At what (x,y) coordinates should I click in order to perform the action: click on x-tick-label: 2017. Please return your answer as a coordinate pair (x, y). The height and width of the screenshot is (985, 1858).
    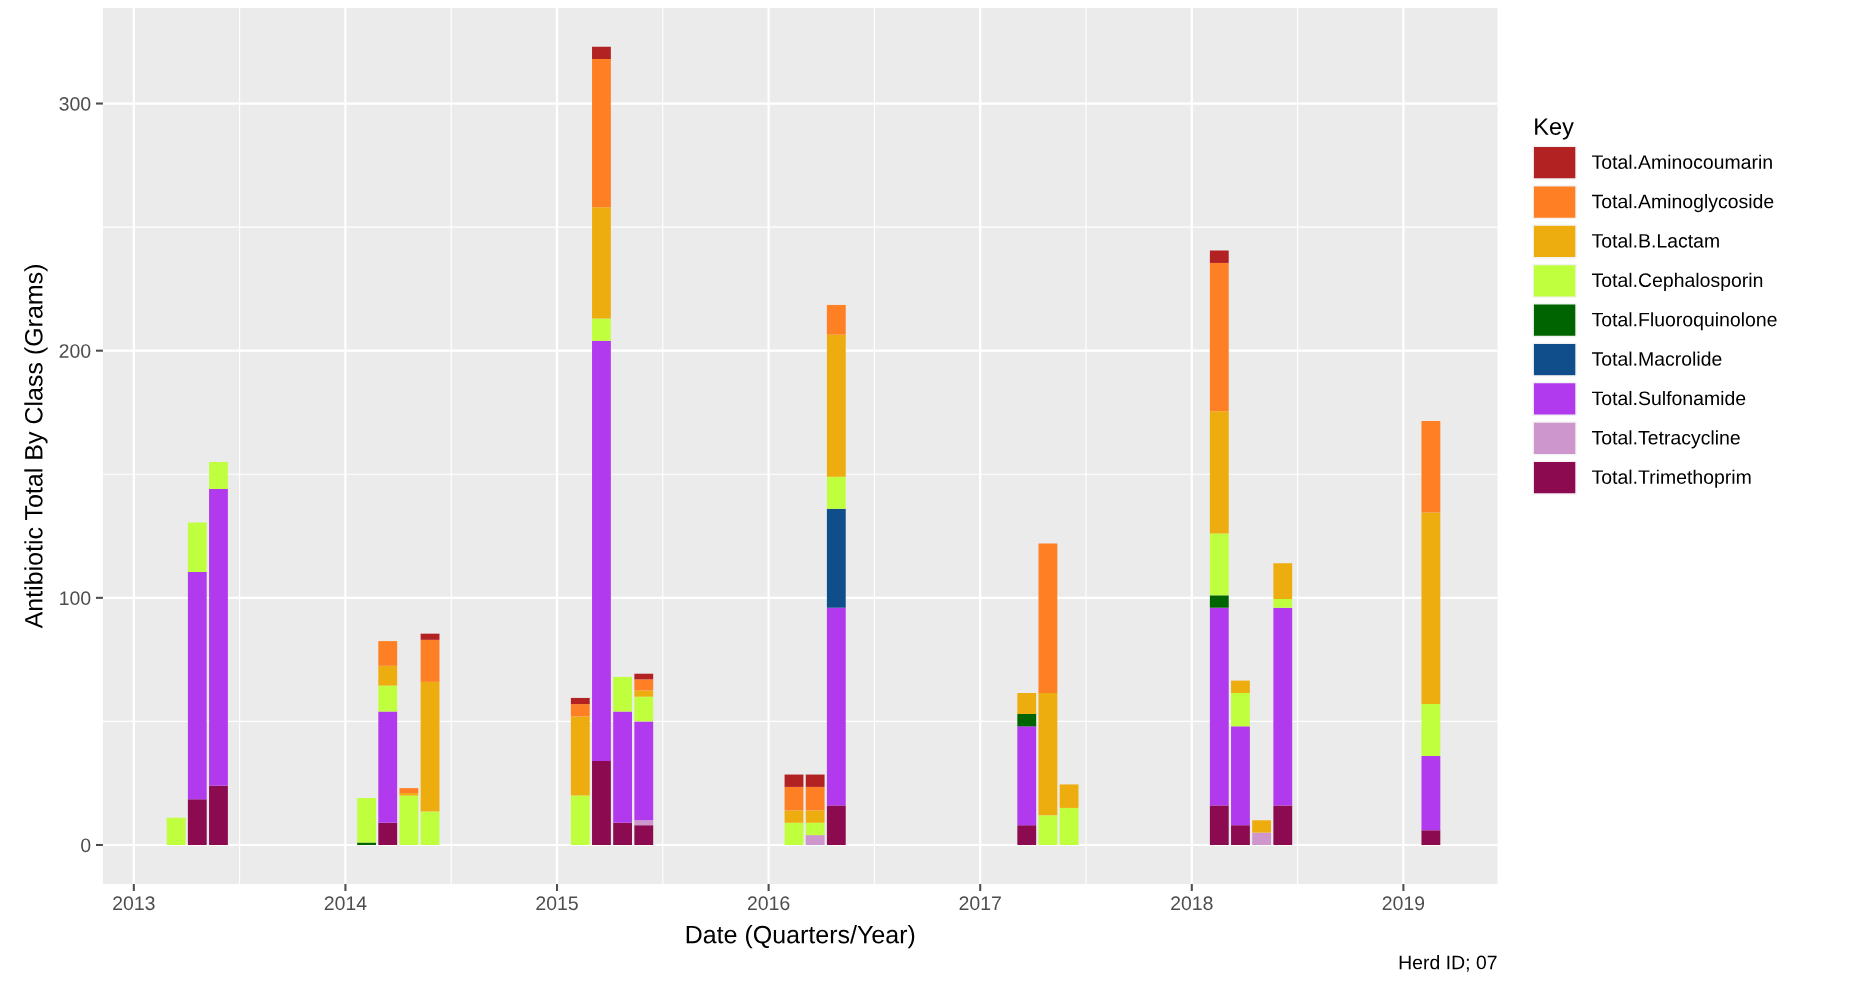
    Looking at the image, I should click on (980, 903).